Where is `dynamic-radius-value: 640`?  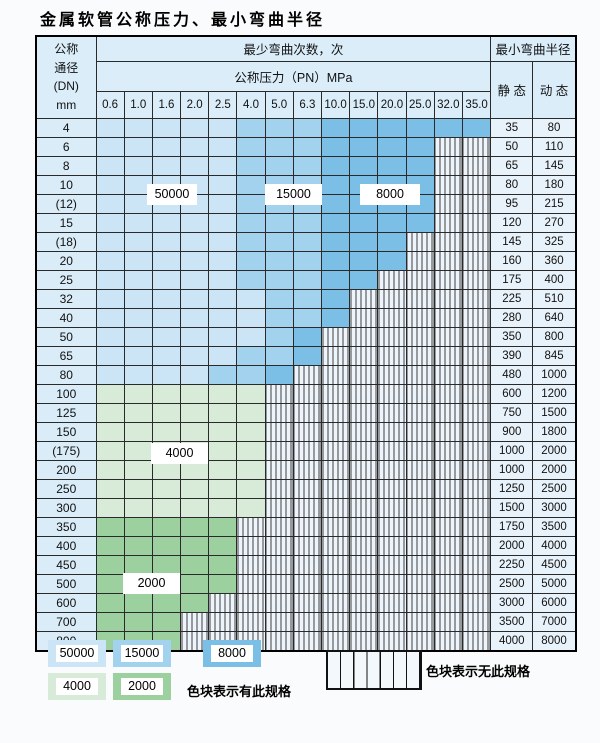 dynamic-radius-value: 640 is located at coordinates (554, 317).